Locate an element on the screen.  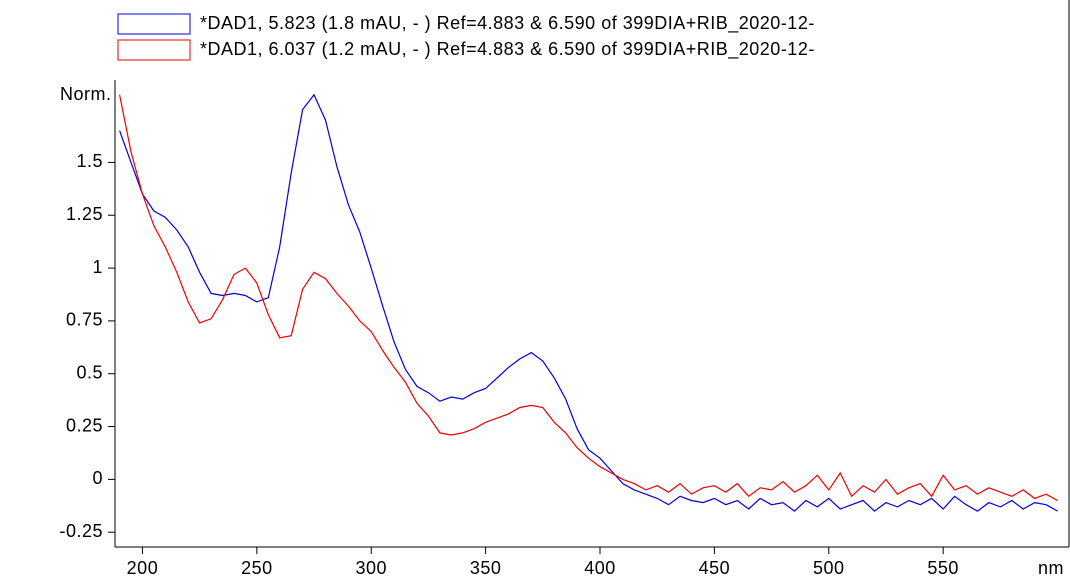
y-tick-label: 1.5 is located at coordinates (89, 161).